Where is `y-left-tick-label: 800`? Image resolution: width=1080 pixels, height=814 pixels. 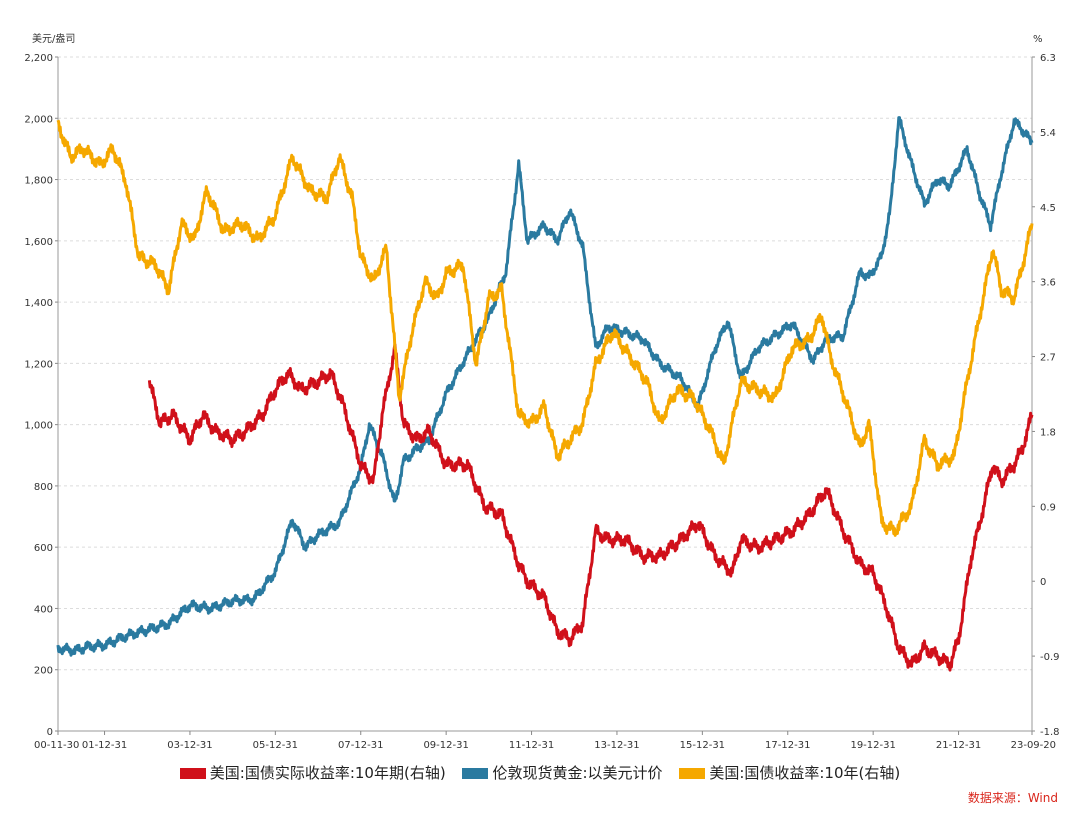 y-left-tick-label: 800 is located at coordinates (43, 487).